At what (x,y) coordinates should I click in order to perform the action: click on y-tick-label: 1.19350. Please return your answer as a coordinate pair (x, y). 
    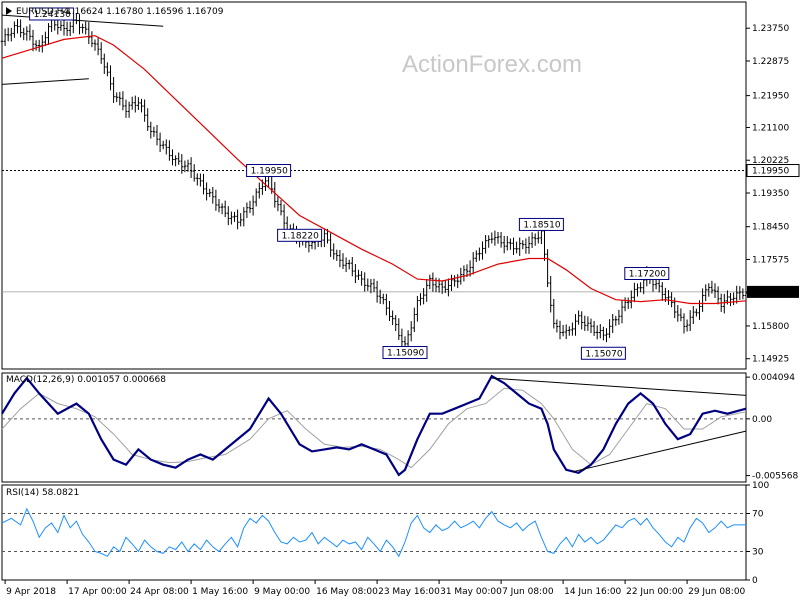
    Looking at the image, I should click on (770, 194).